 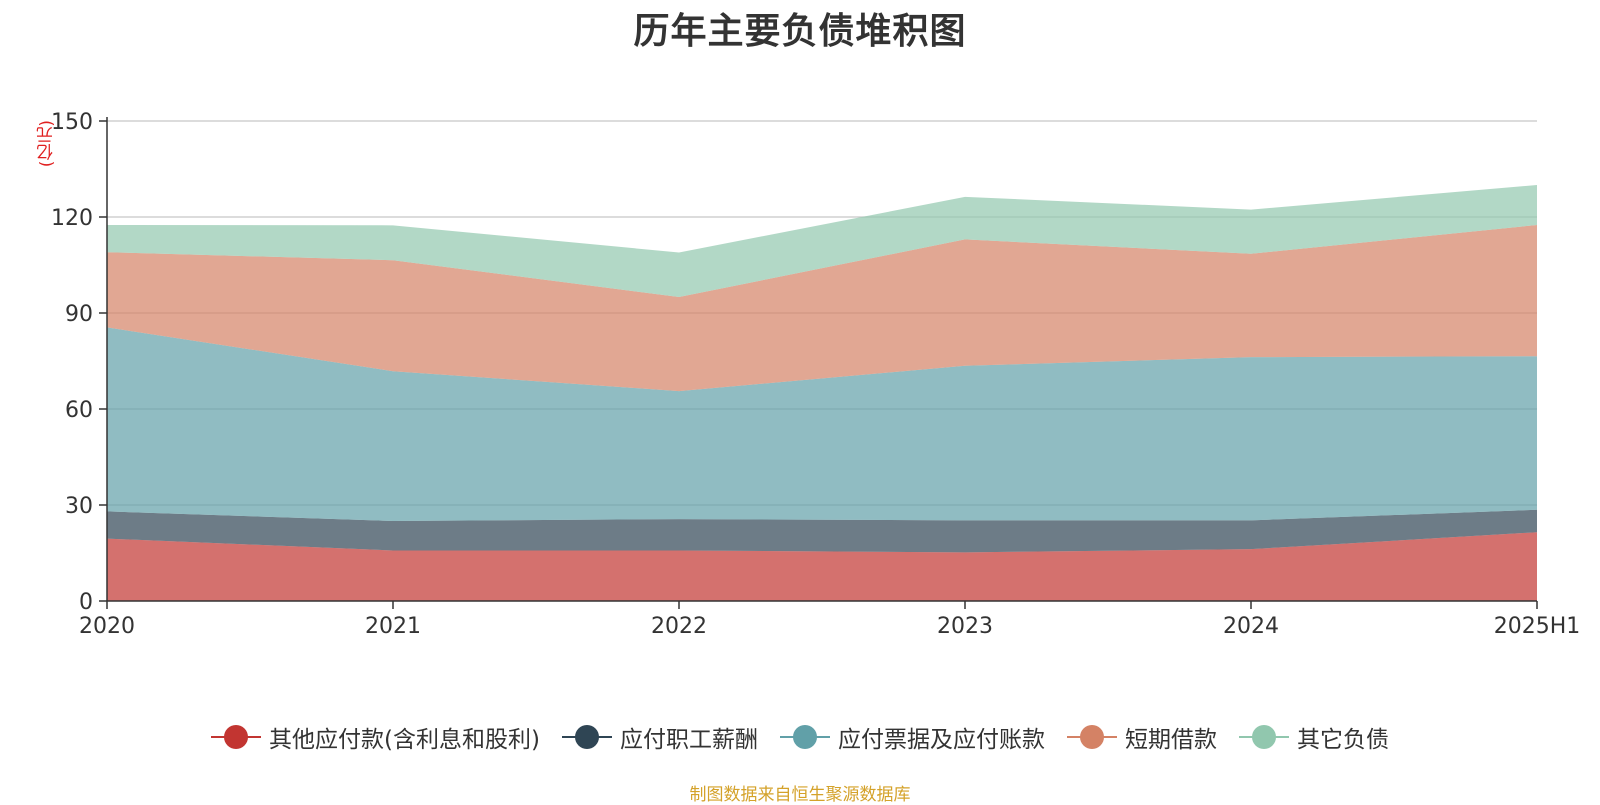 What do you see at coordinates (79, 410) in the screenshot?
I see `y-tick-label: 60` at bounding box center [79, 410].